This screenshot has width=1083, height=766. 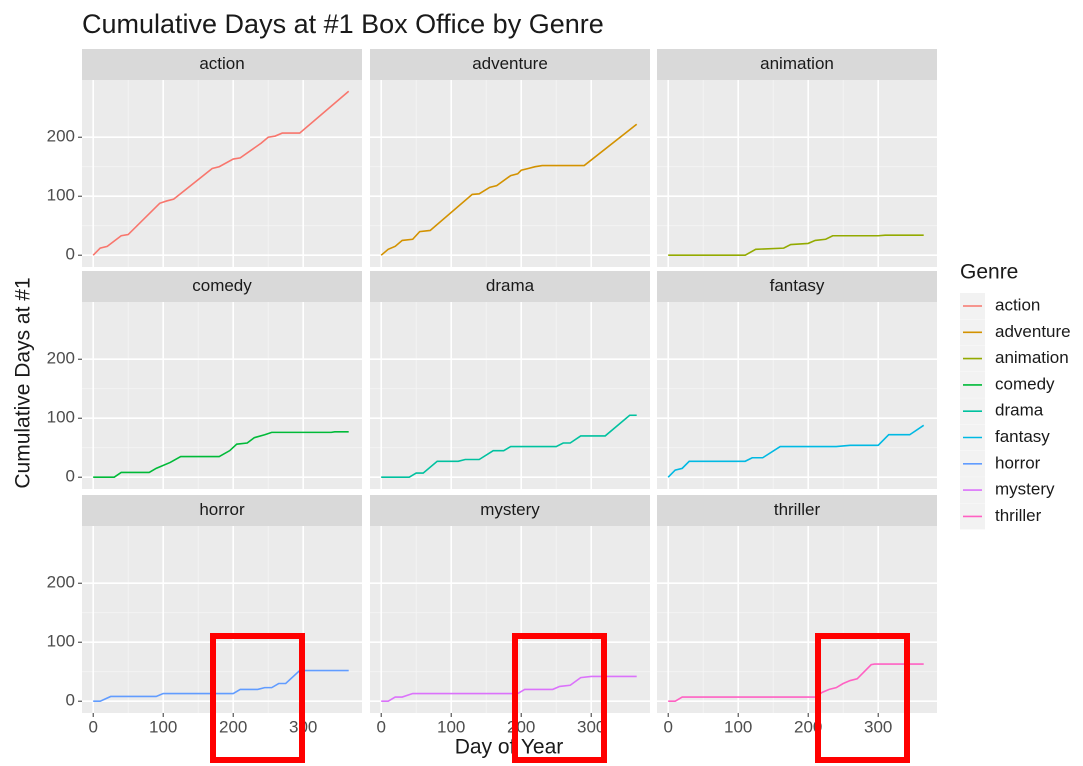 What do you see at coordinates (1018, 515) in the screenshot?
I see `legend-label: thriller` at bounding box center [1018, 515].